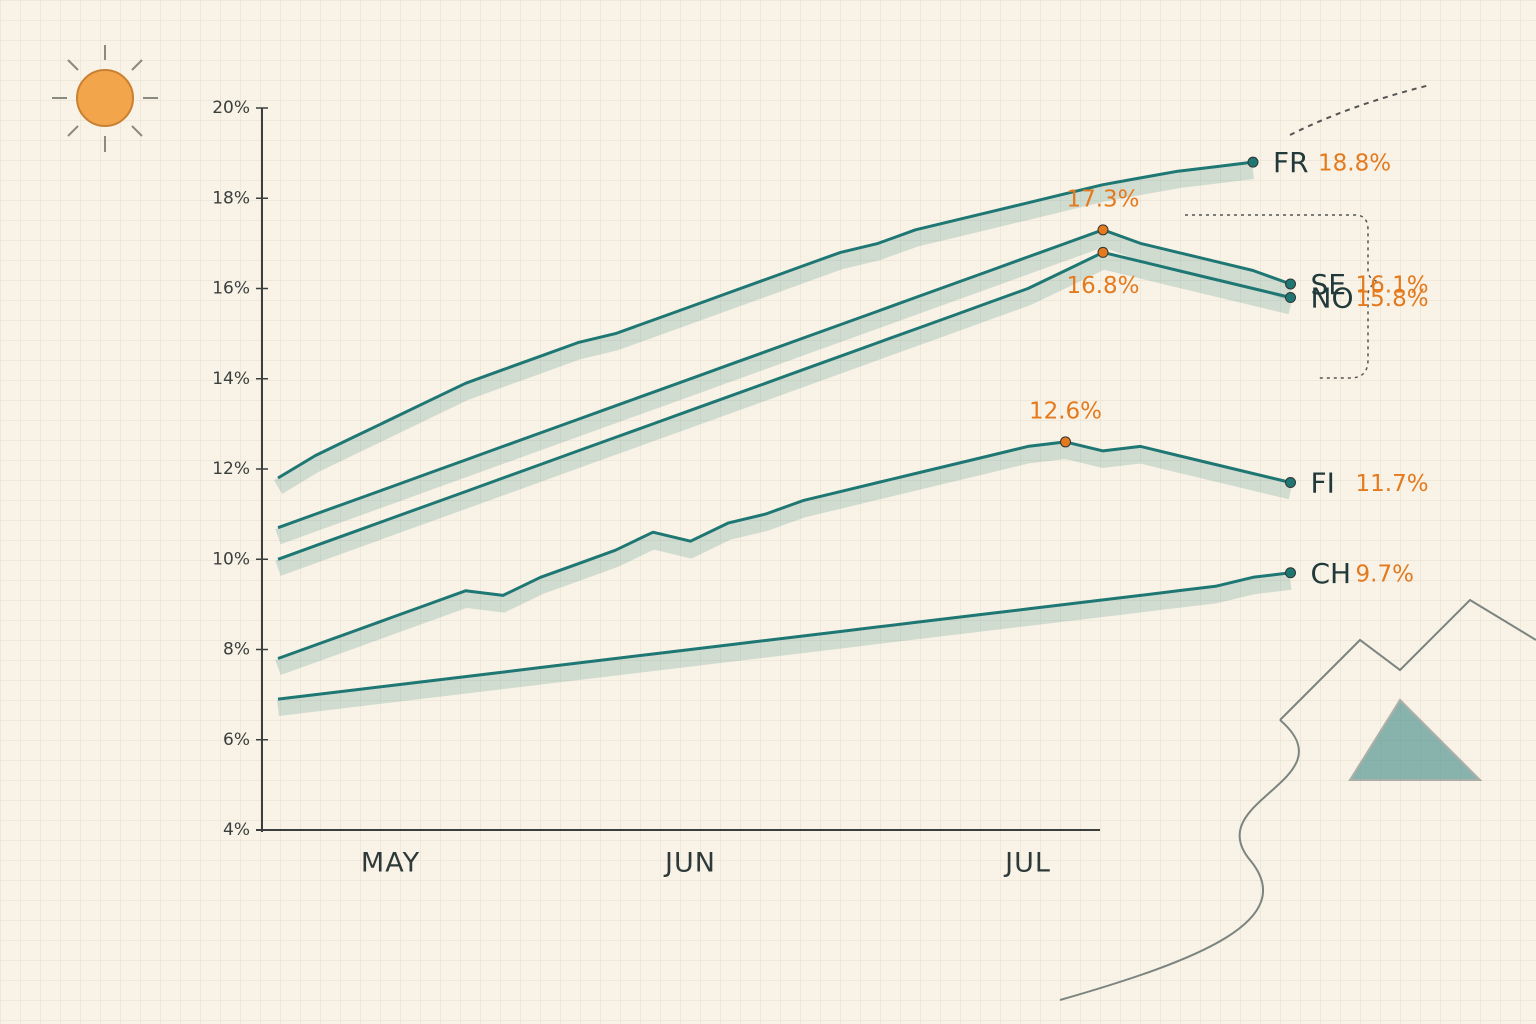 The height and width of the screenshot is (1024, 1536). I want to click on value-label: 9.7%, so click(1385, 574).